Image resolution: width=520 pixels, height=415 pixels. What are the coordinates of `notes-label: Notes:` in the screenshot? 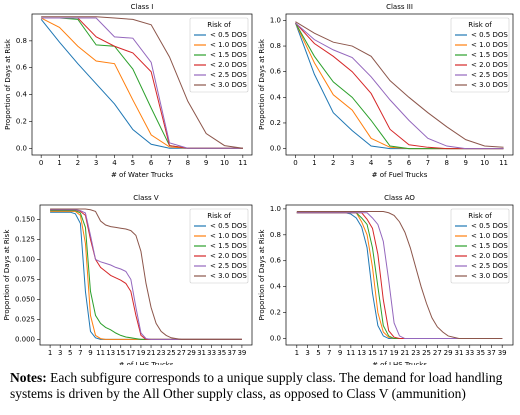 It's located at (28, 377).